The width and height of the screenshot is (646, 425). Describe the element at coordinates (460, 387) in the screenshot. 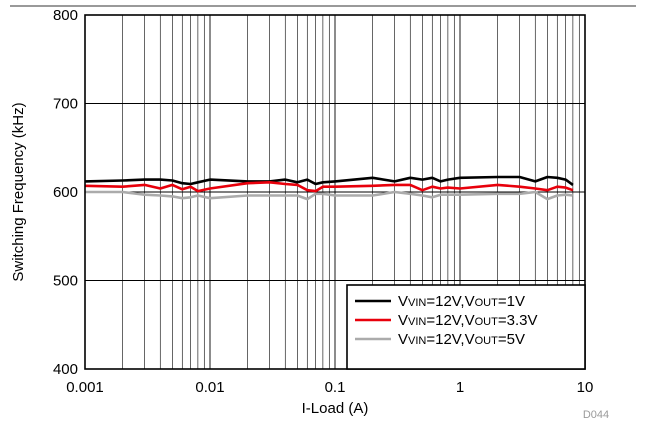

I see `x-tick-label: 1` at that location.